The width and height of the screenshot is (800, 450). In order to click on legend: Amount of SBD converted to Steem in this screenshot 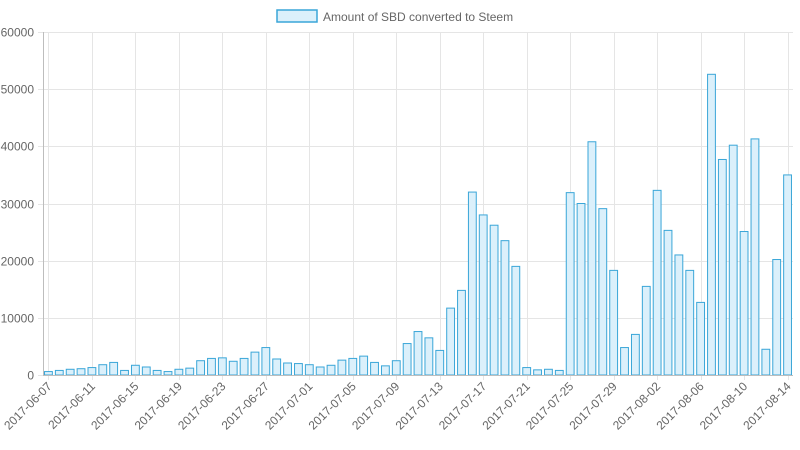, I will do `click(394, 16)`.